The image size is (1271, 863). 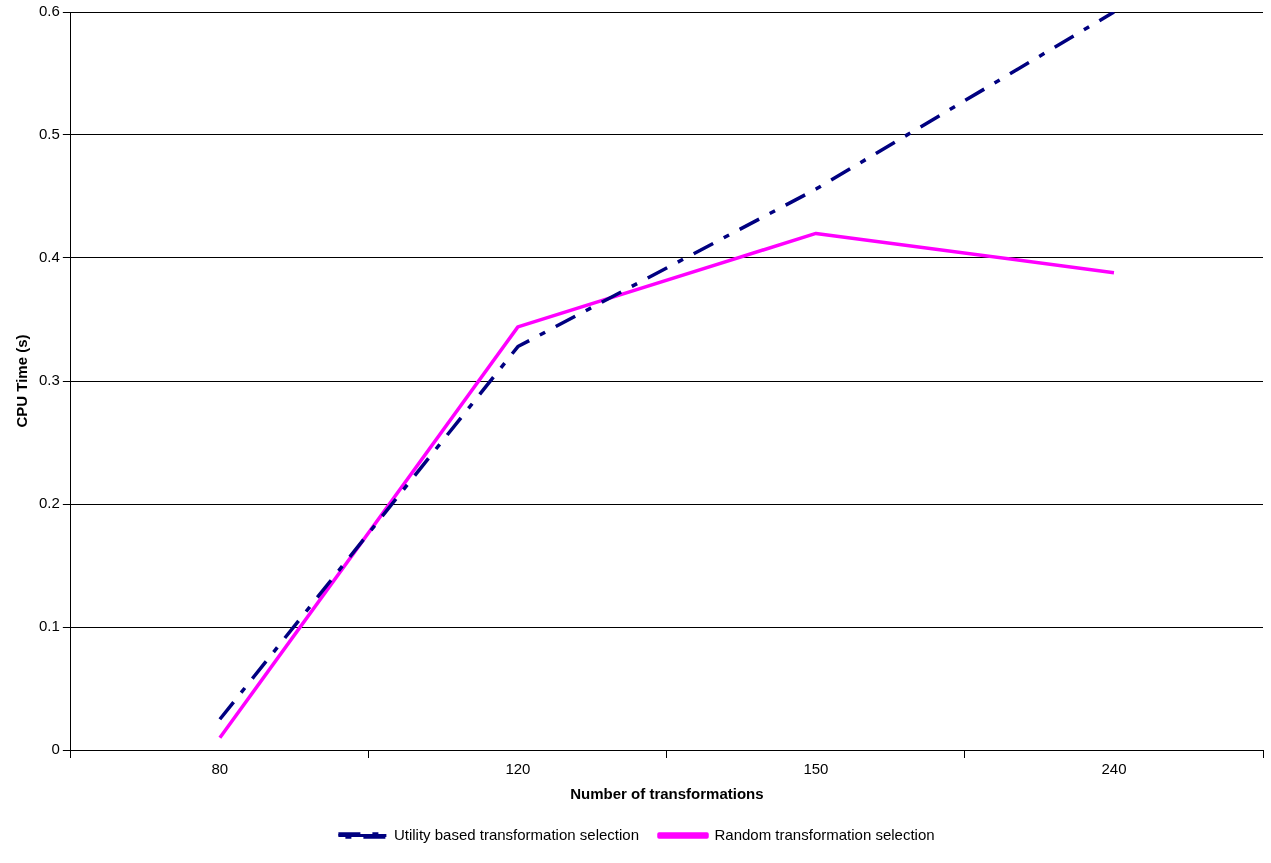 I want to click on x-tick-label: 80, so click(x=220, y=769).